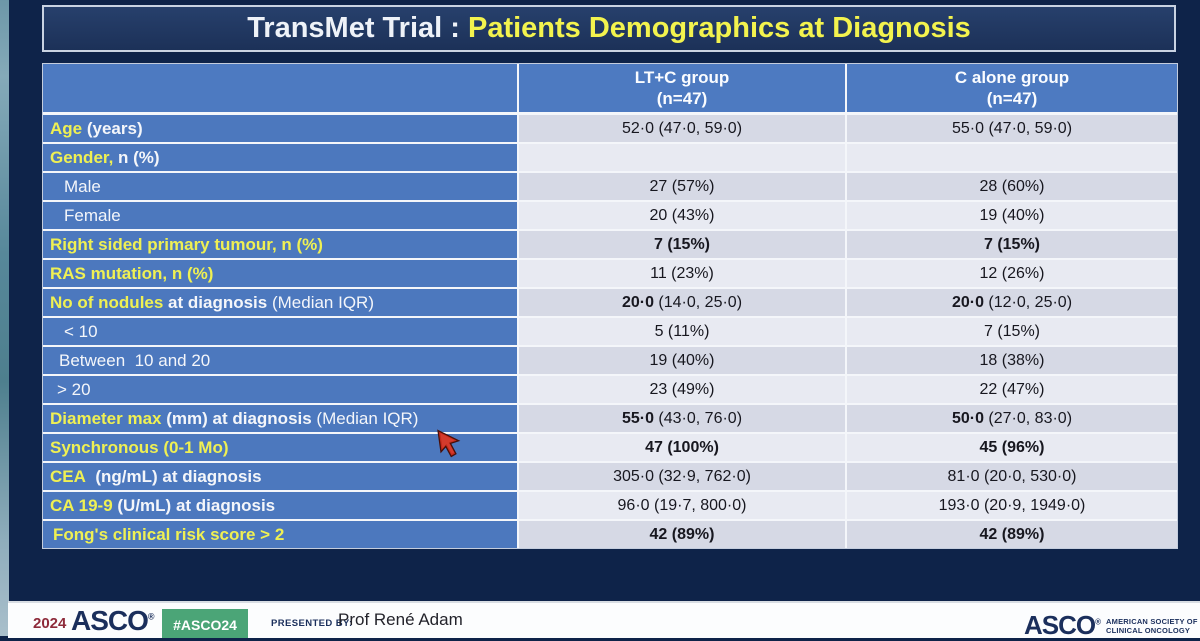  What do you see at coordinates (1012, 98) in the screenshot?
I see `header-c-alone-line2: (n=47)` at bounding box center [1012, 98].